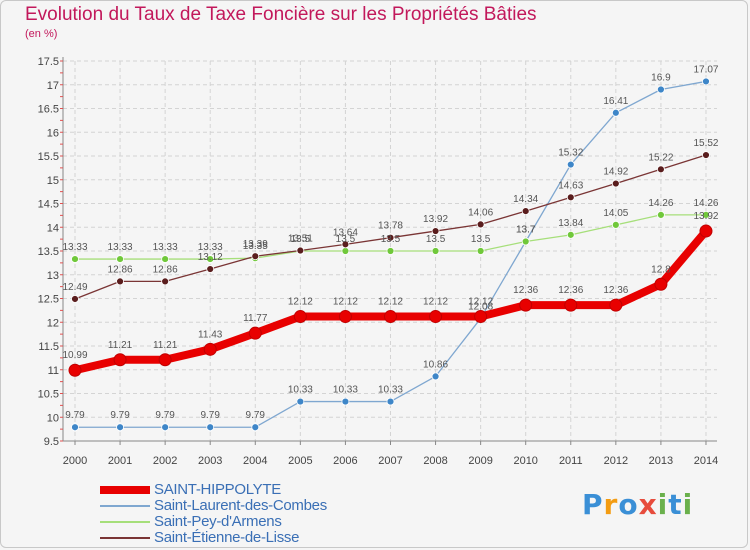  What do you see at coordinates (661, 269) in the screenshot?
I see `data-label-saint-hippolyte: 12.8` at bounding box center [661, 269].